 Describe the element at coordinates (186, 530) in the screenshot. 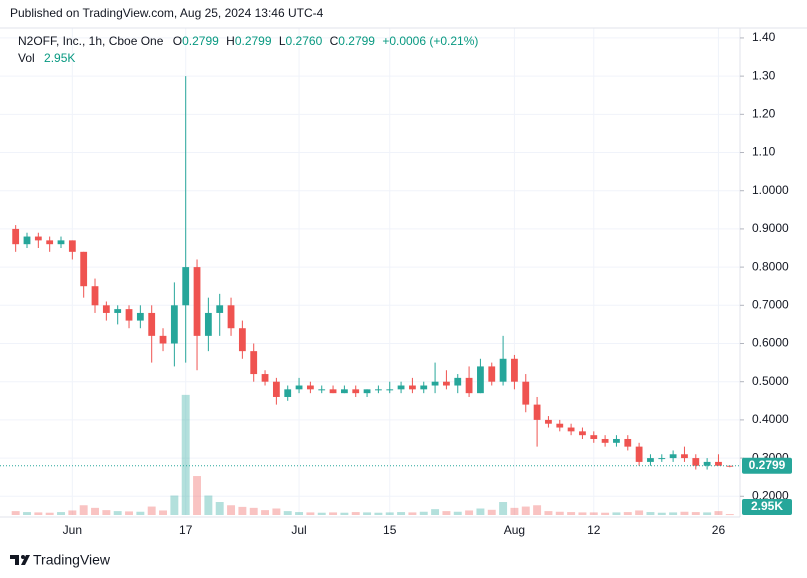

I see `x-tick-label: 17` at that location.